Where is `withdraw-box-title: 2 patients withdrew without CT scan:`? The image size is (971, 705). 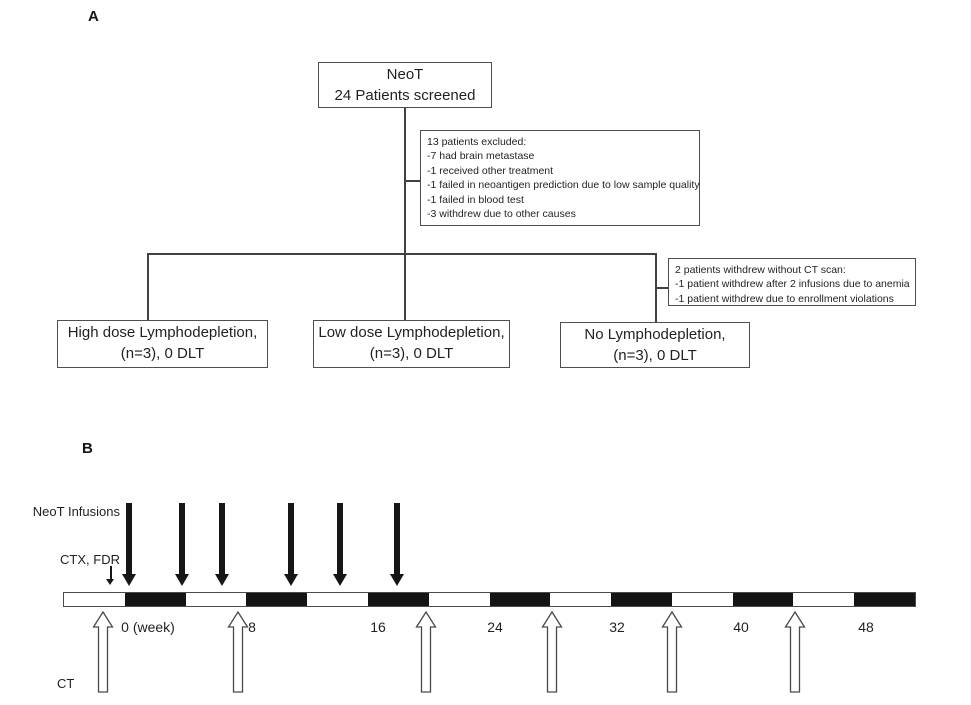 withdraw-box-title: 2 patients withdrew without CT scan: is located at coordinates (760, 270).